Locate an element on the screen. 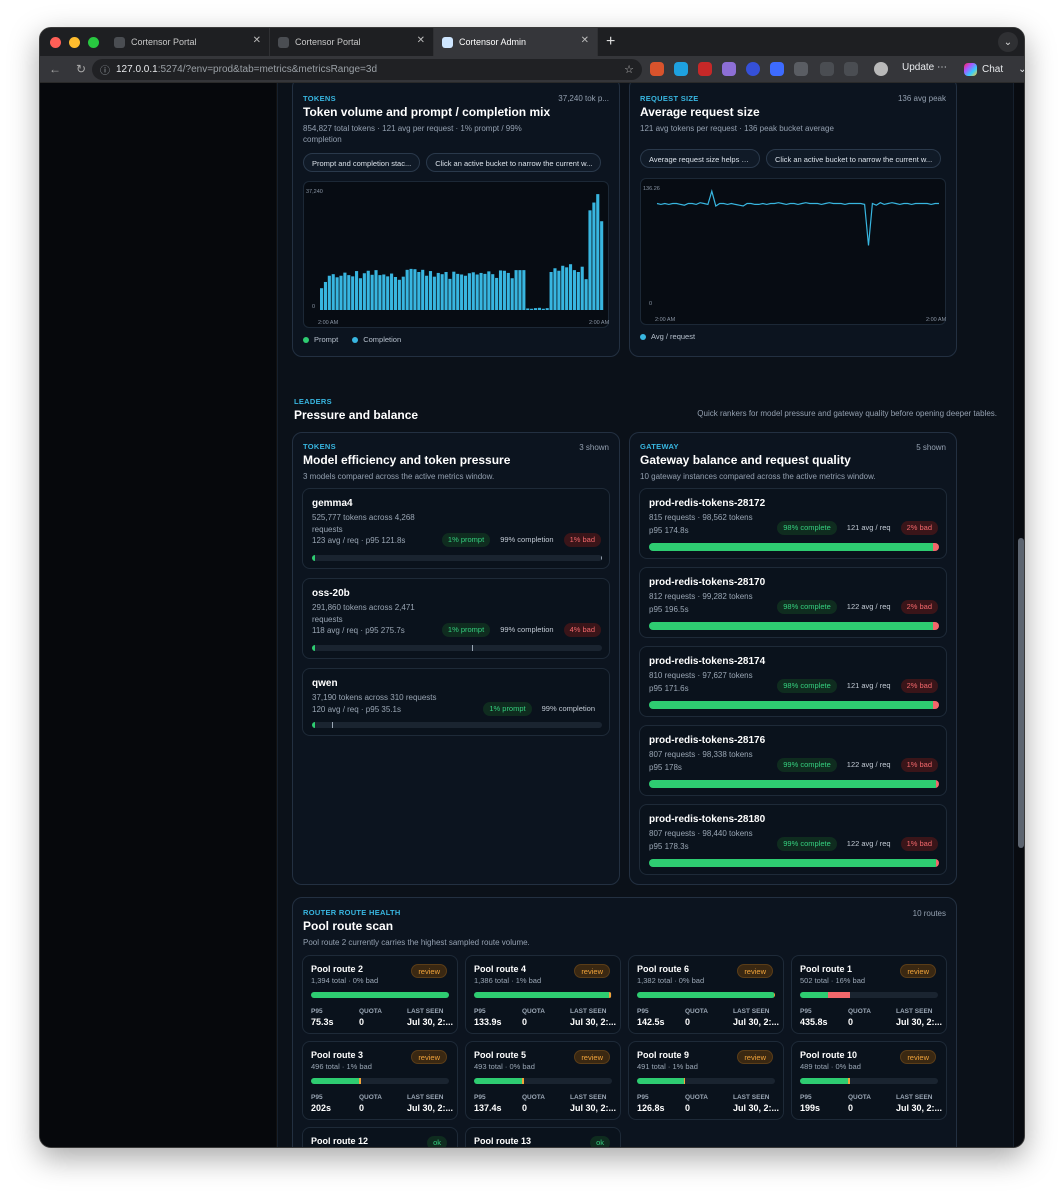 The width and height of the screenshot is (1064, 1200). browser-tab-3: Cortensor Admin ✕ is located at coordinates (516, 42).